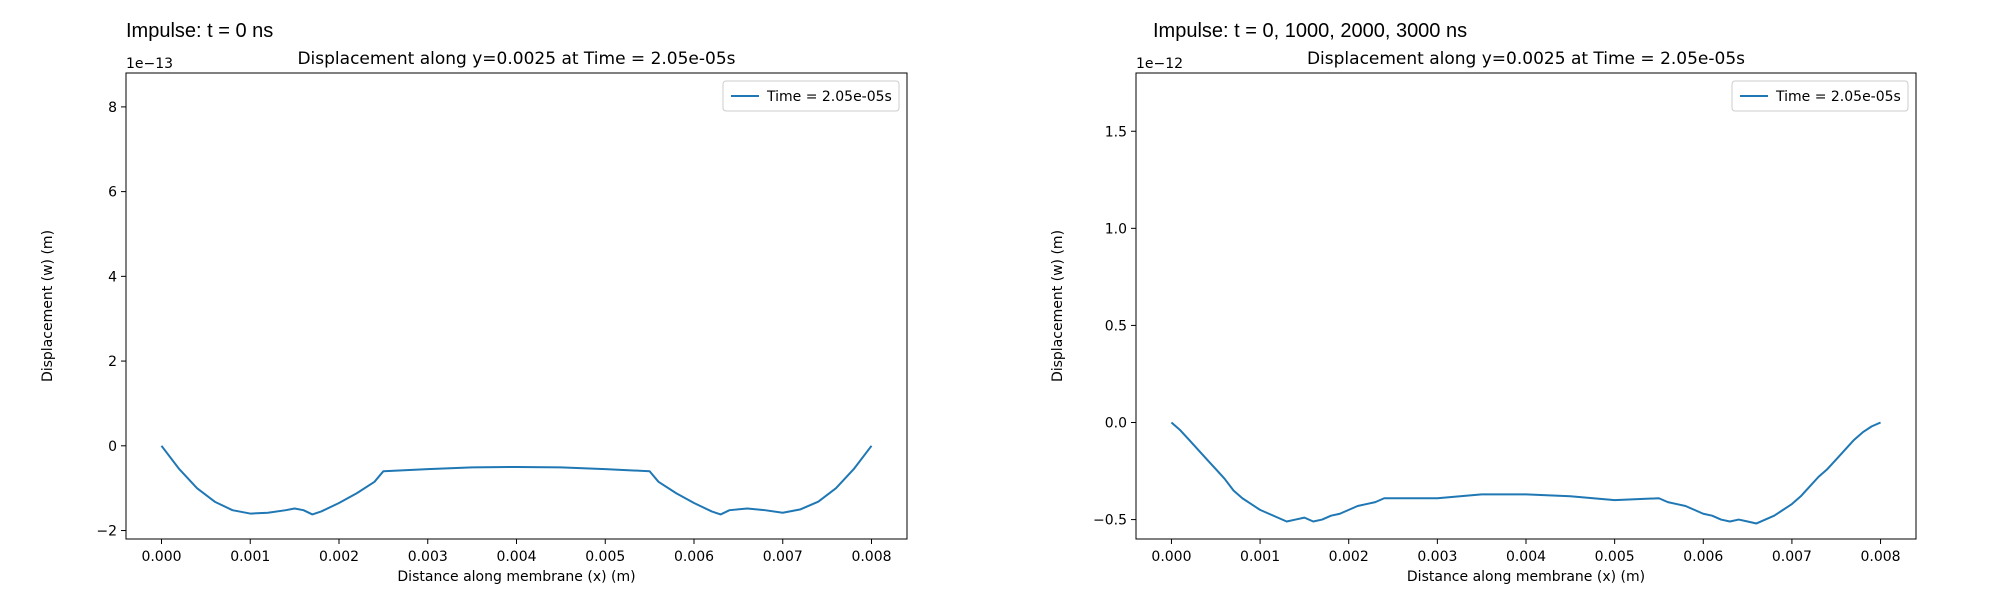  Describe the element at coordinates (200, 31) in the screenshot. I see `figure-title-left: Impulse: t = 0 ns` at that location.